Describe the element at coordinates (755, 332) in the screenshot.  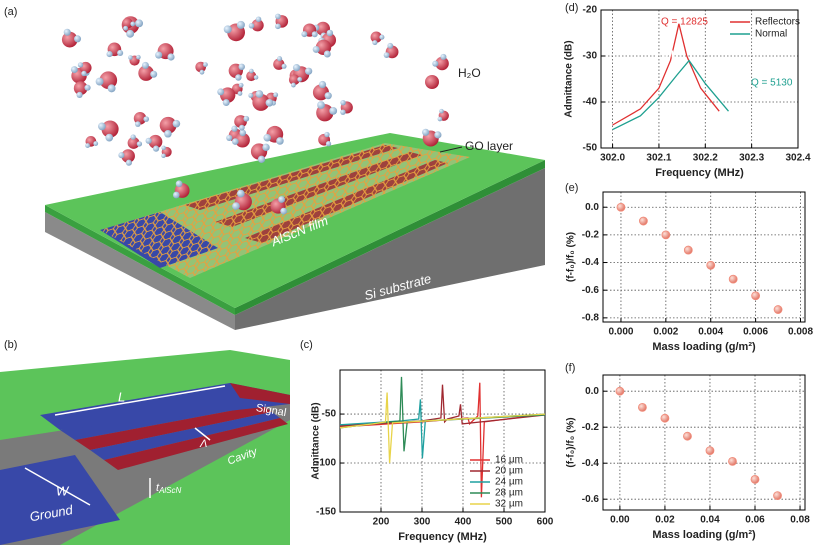
I see `x-tick-label: 0.006` at that location.